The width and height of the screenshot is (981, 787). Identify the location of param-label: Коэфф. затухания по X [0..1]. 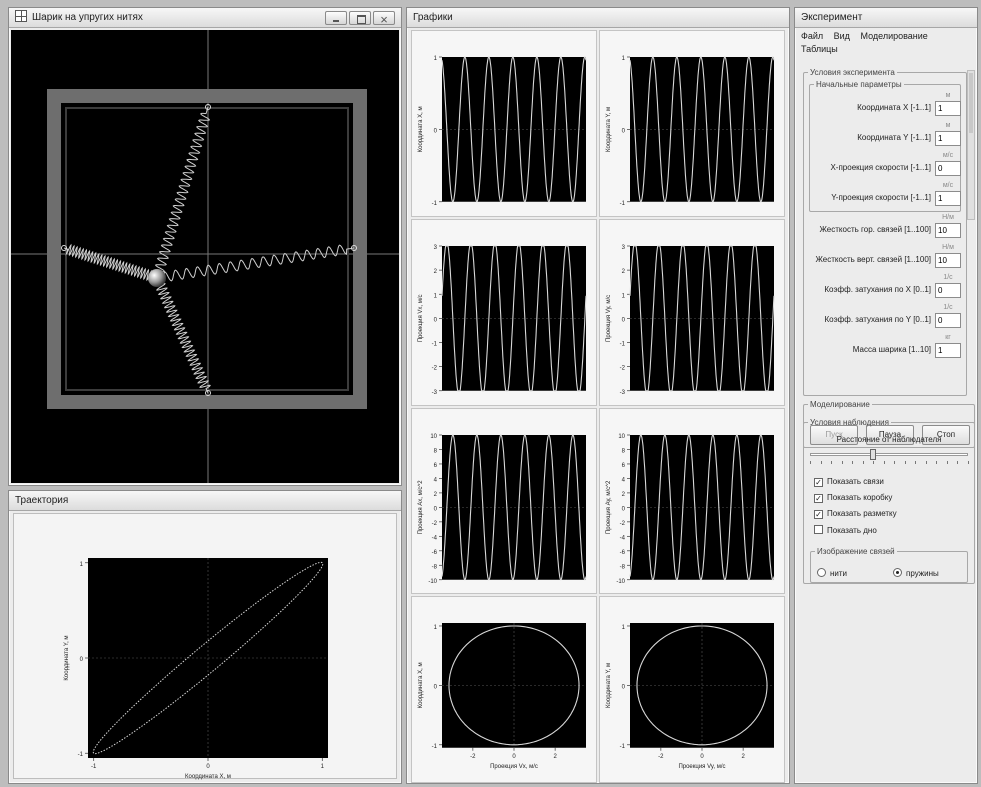
(877, 289).